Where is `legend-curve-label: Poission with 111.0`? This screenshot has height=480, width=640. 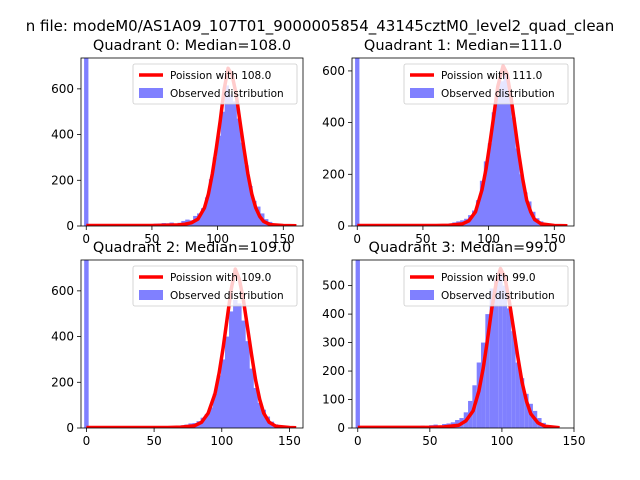
legend-curve-label: Poission with 111.0 is located at coordinates (491, 76).